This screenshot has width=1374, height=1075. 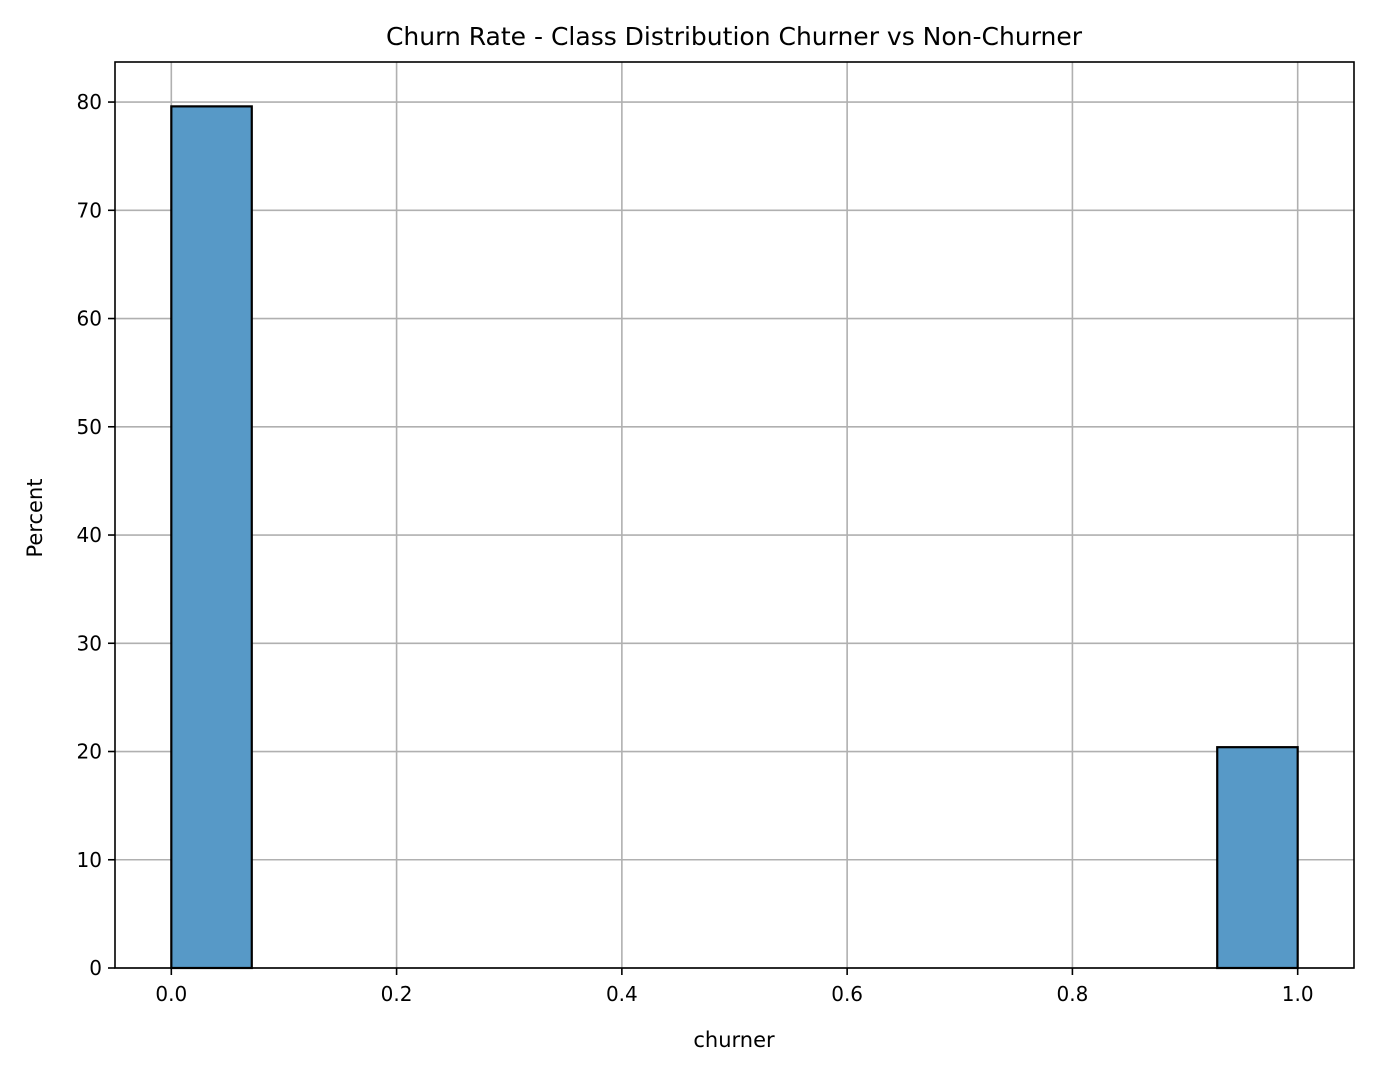 I want to click on x-tick-label: 0.4, so click(x=622, y=994).